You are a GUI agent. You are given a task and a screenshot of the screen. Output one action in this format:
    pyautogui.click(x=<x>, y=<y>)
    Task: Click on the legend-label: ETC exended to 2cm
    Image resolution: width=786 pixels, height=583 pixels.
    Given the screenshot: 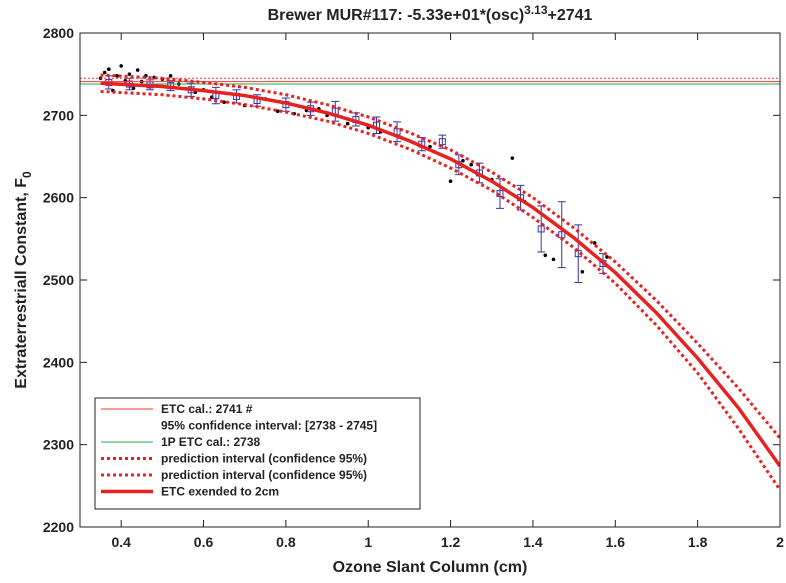 What is the action you would take?
    pyautogui.click(x=220, y=492)
    